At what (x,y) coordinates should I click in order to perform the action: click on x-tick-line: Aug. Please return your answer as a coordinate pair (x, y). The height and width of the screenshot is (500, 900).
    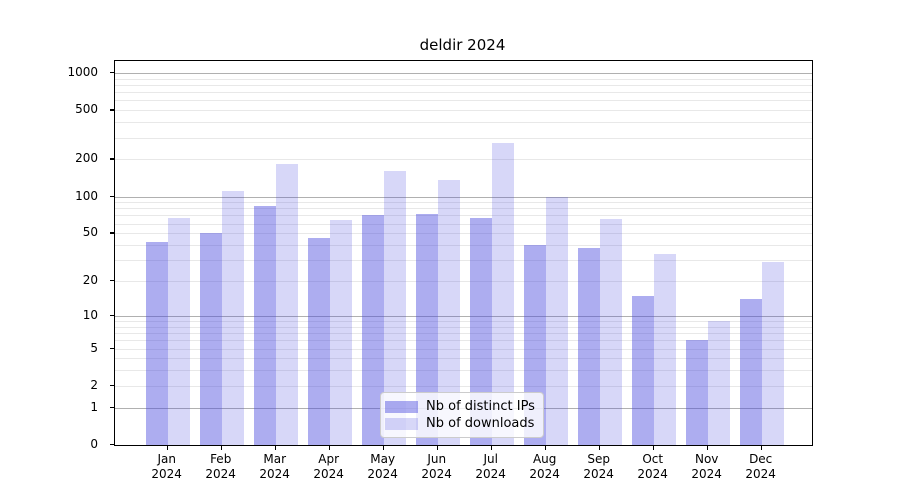
    Looking at the image, I should click on (544, 459).